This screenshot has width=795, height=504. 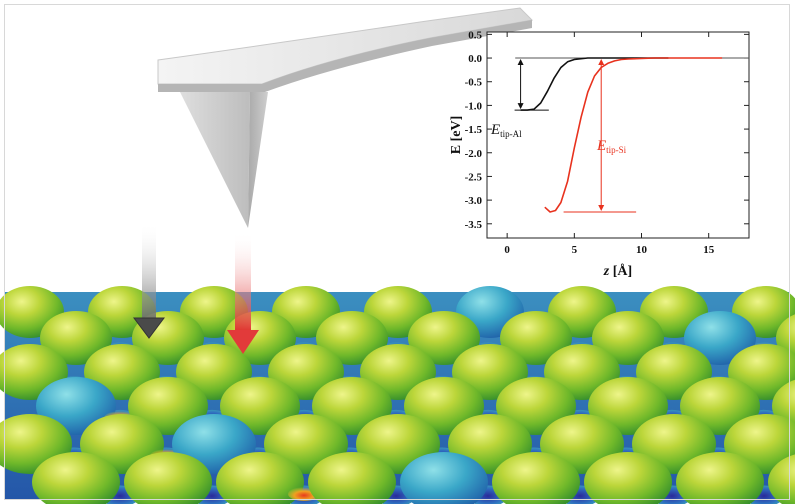 I want to click on x-tick-label: 15, so click(x=709, y=250).